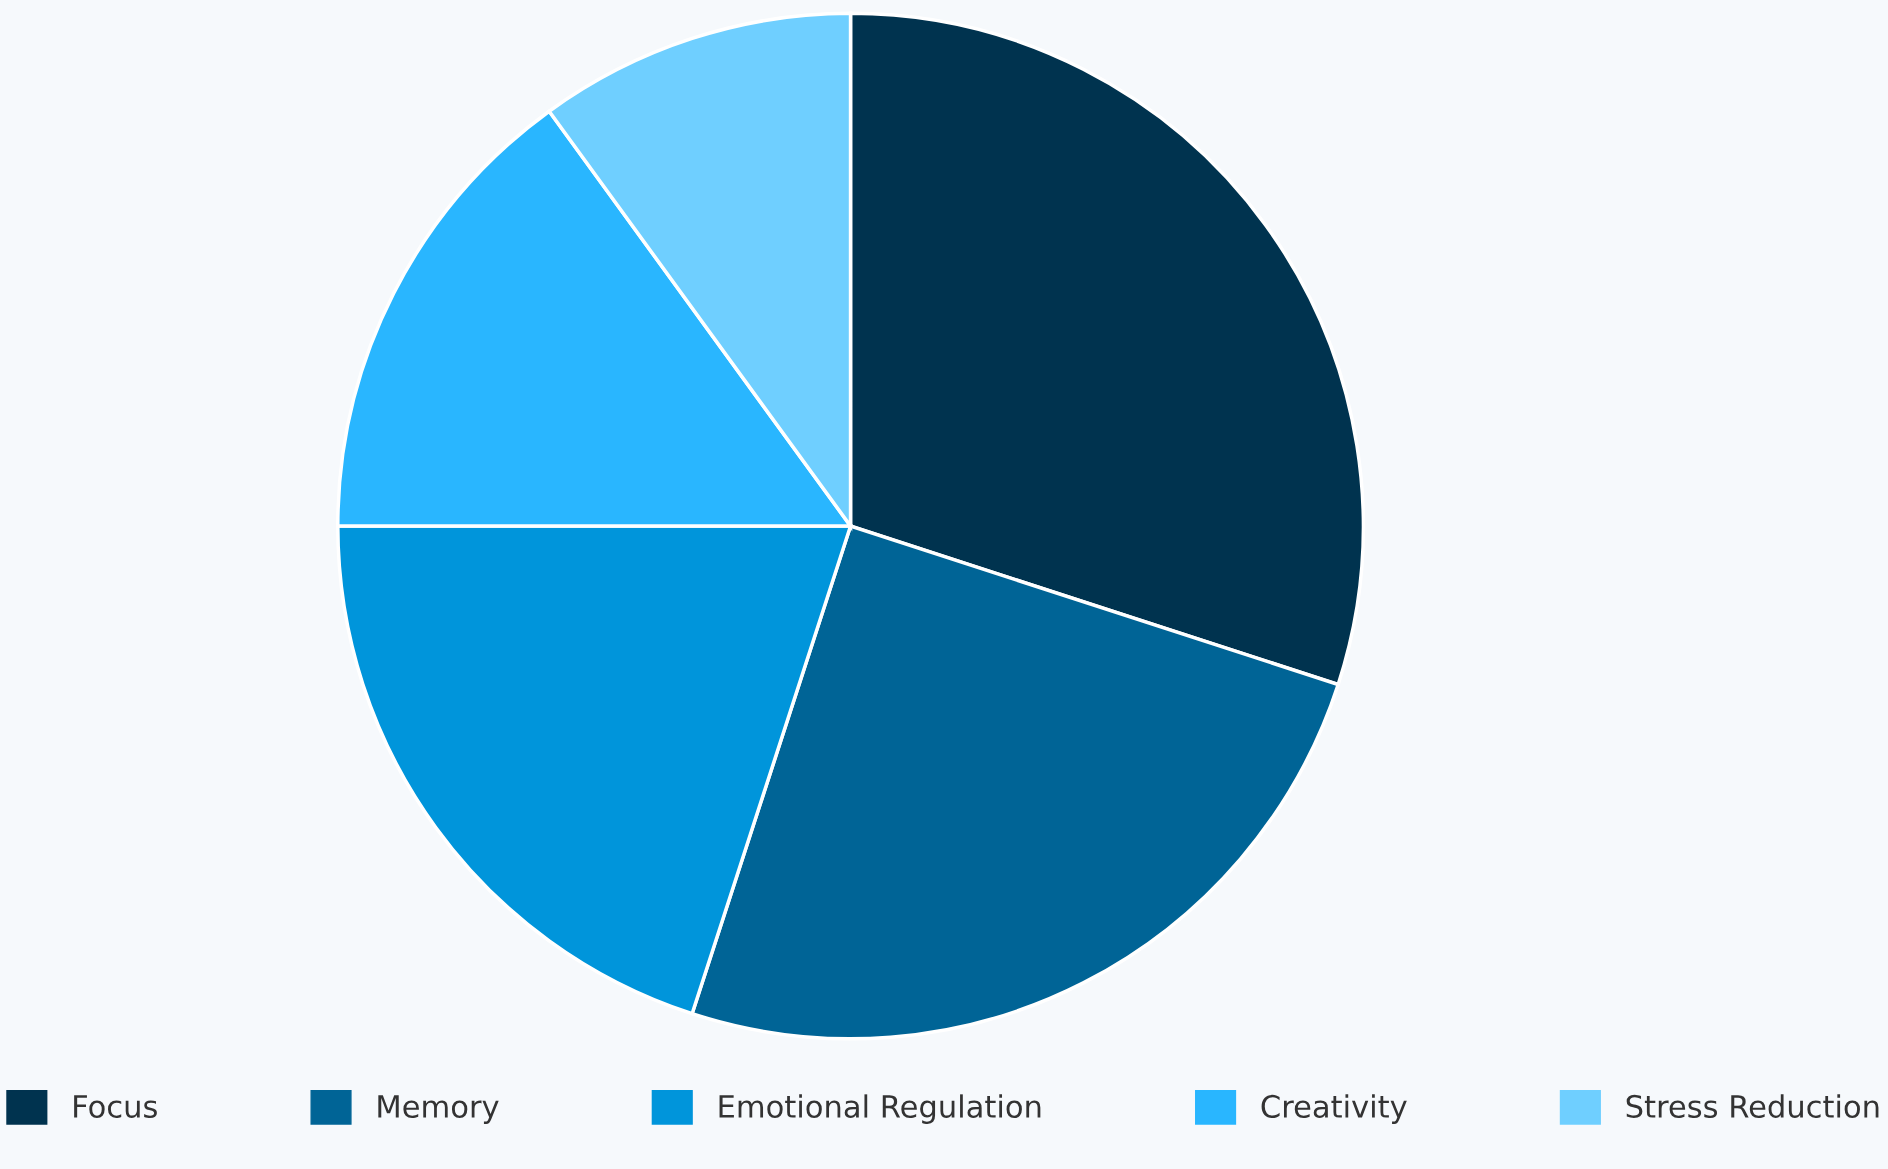 Image resolution: width=1888 pixels, height=1169 pixels. I want to click on legend-label: Focus, so click(115, 1106).